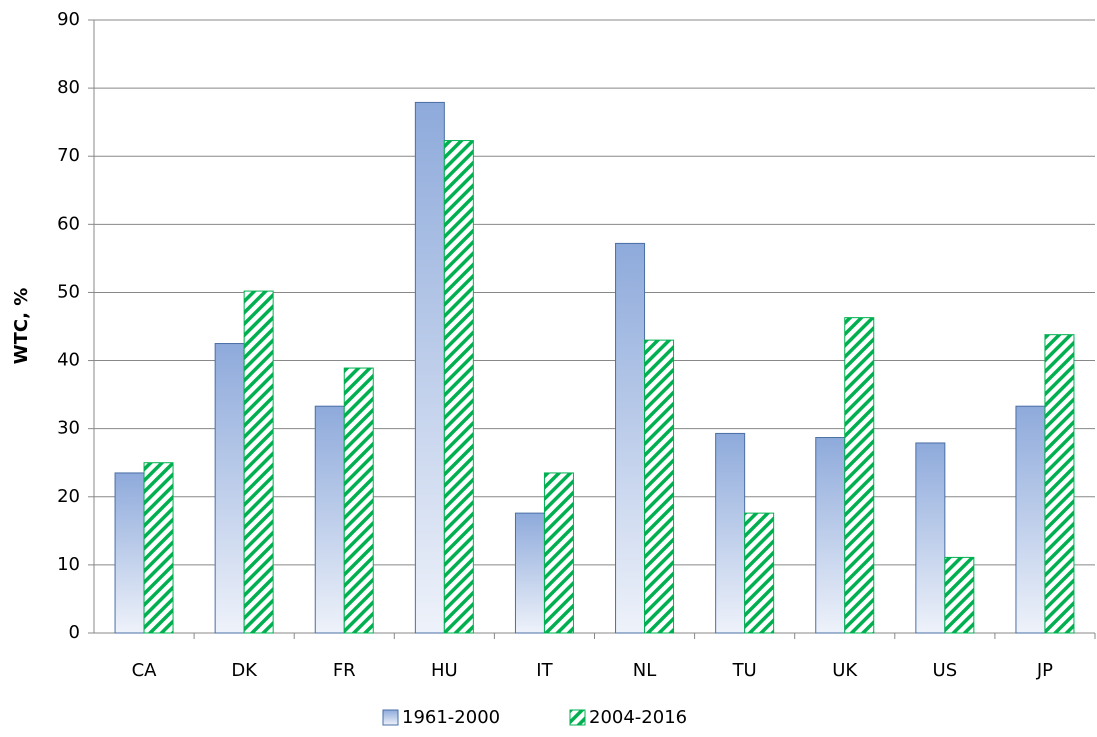 This screenshot has width=1097, height=737. I want to click on y-tick-label: 50, so click(68, 291).